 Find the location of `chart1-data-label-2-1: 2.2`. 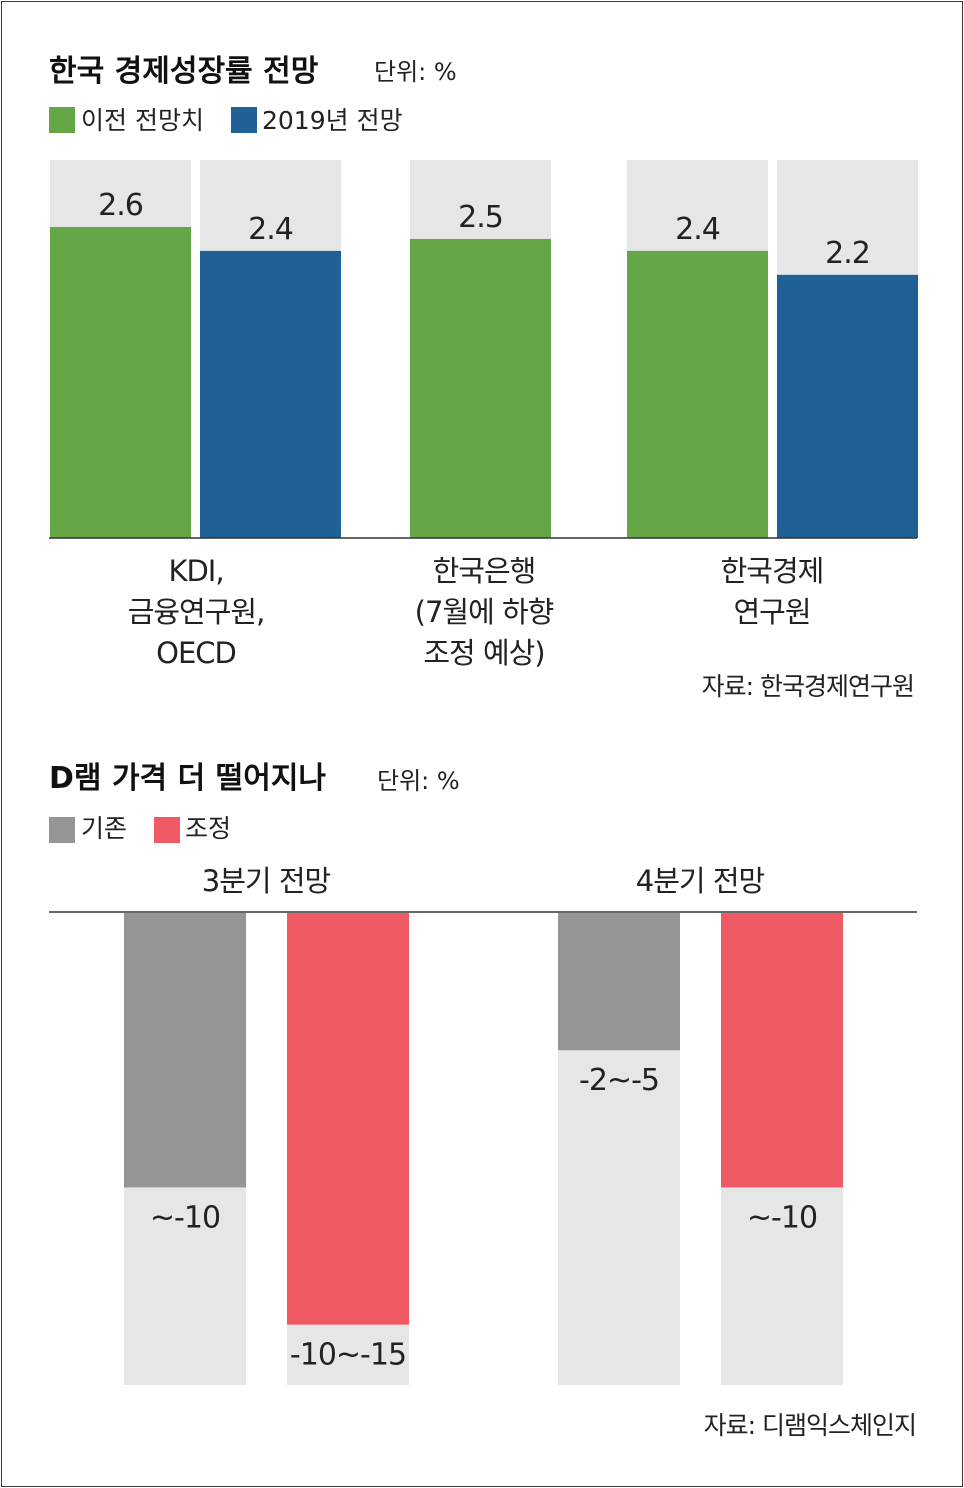

chart1-data-label-2-1: 2.2 is located at coordinates (847, 253).